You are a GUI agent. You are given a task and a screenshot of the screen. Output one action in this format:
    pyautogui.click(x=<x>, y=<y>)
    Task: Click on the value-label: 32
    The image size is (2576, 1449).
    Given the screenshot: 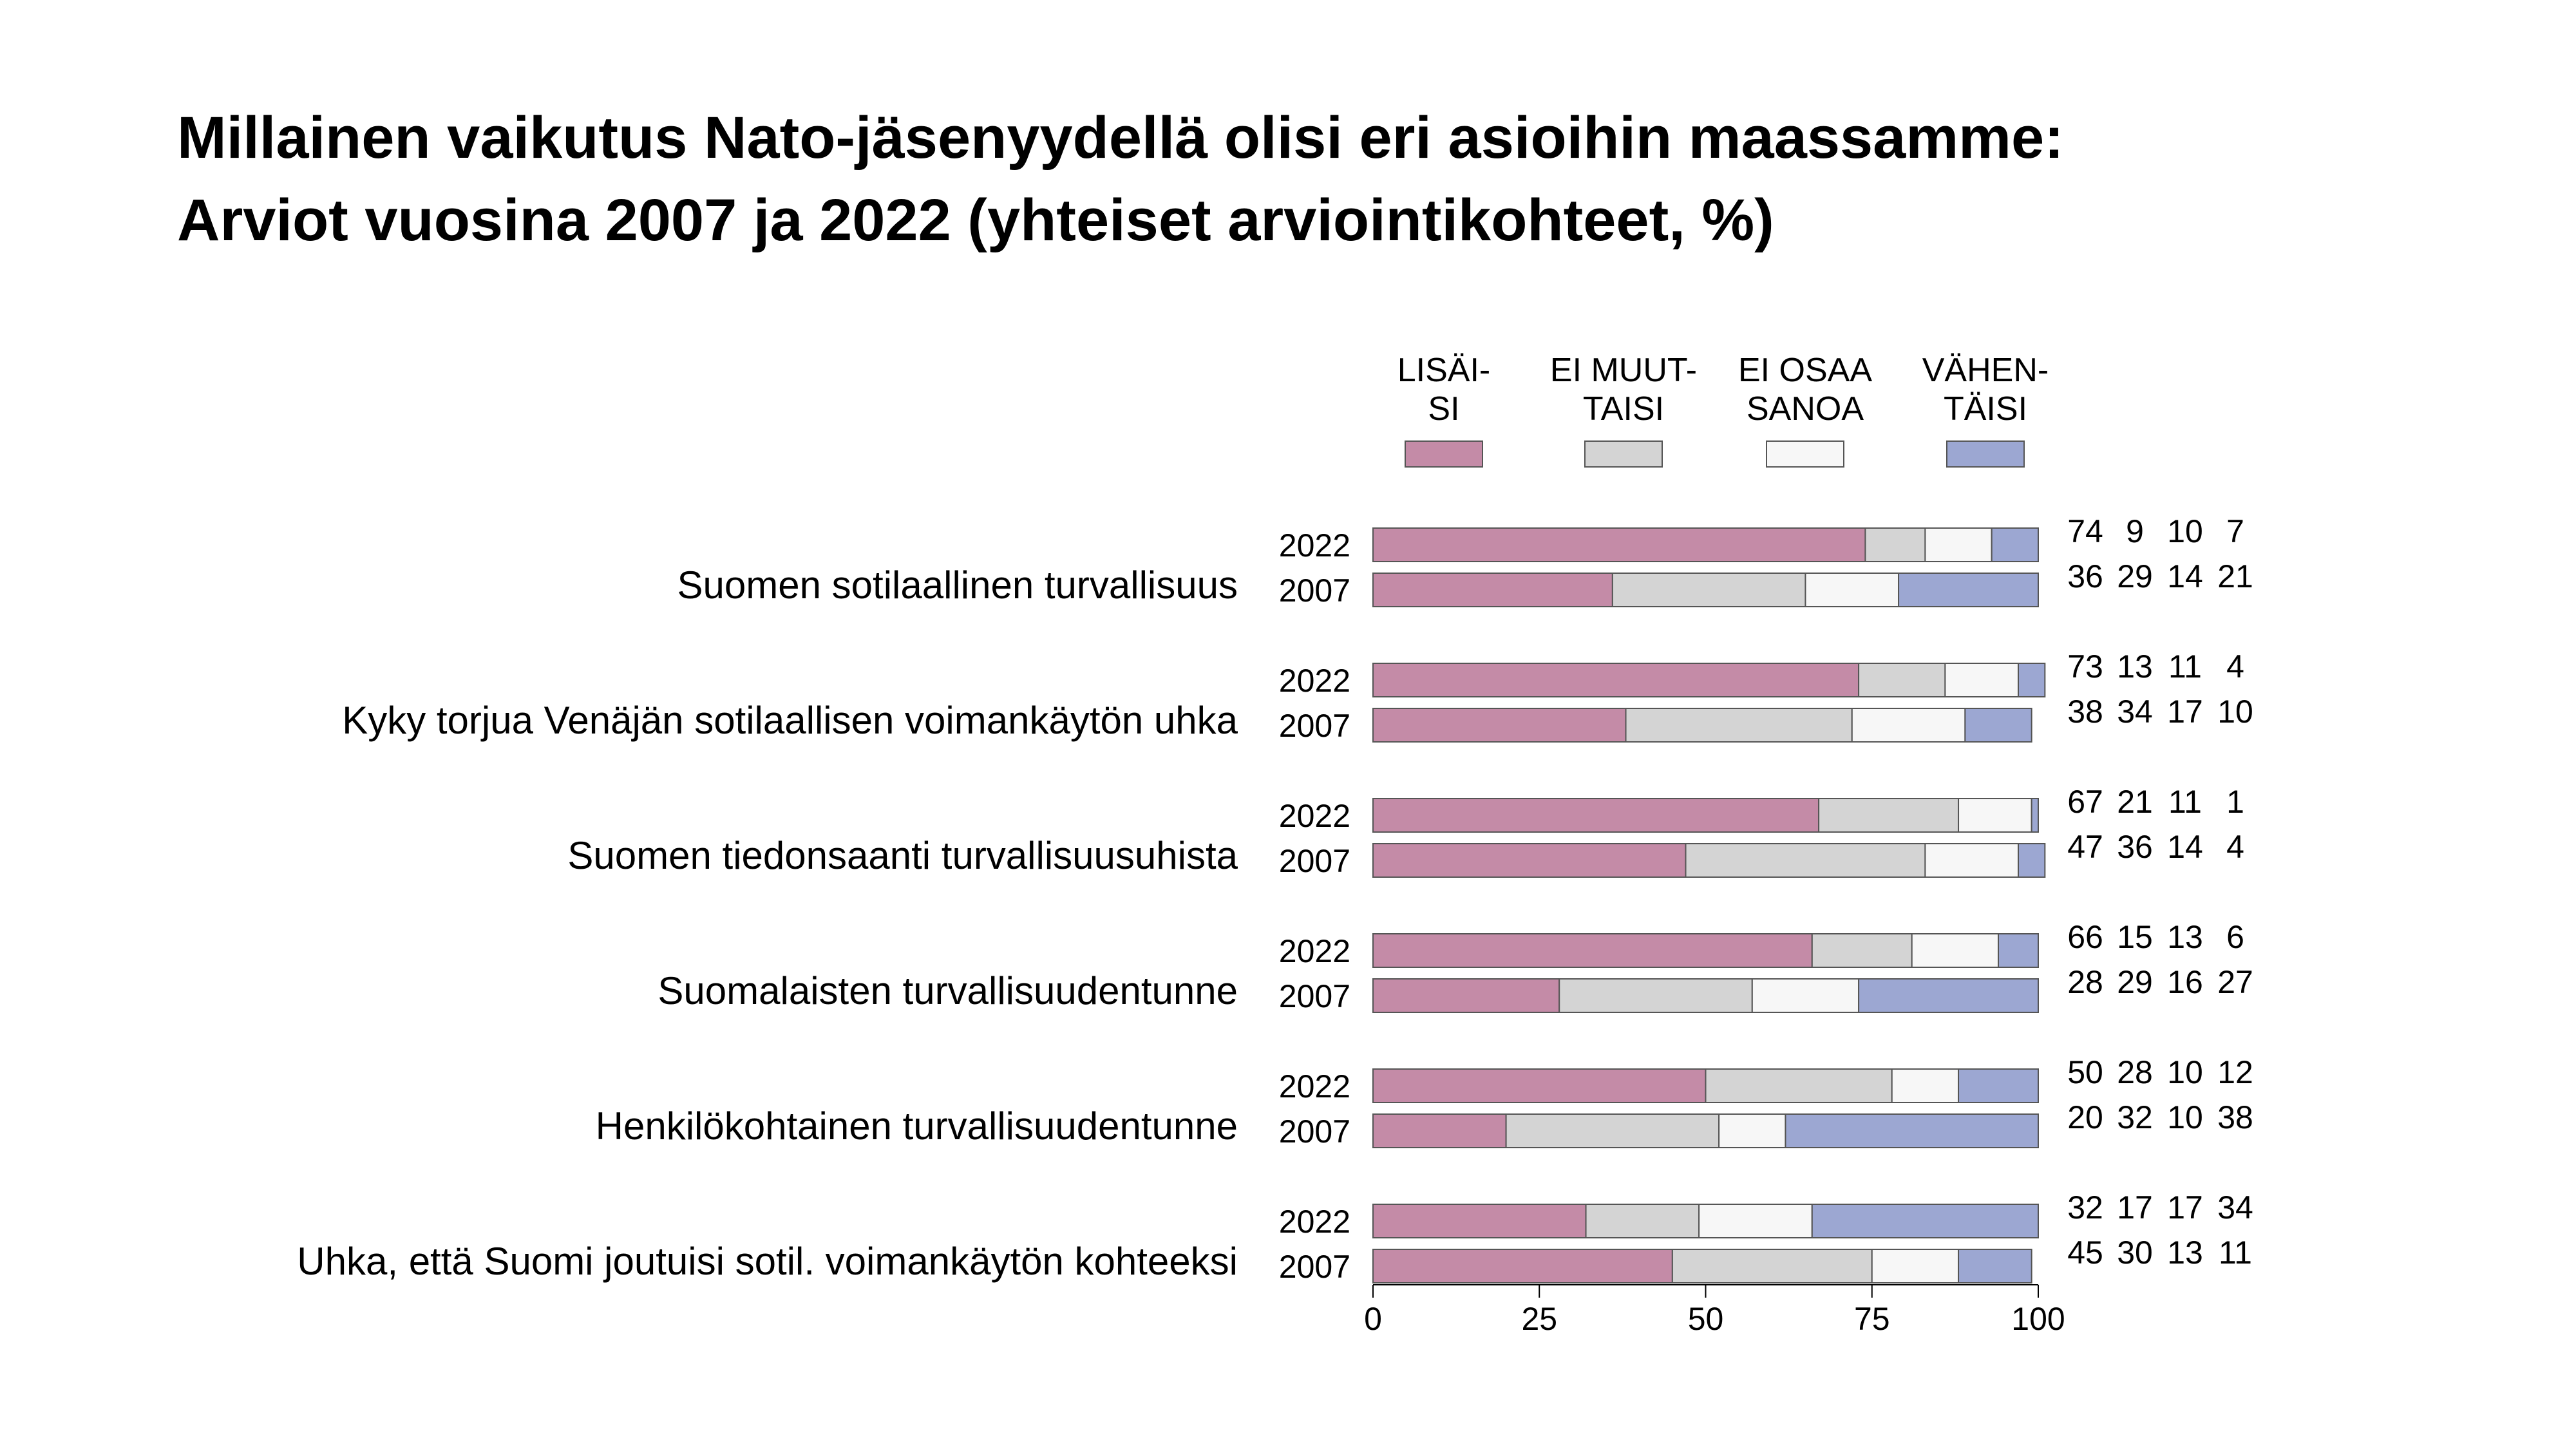 What is the action you would take?
    pyautogui.click(x=2085, y=1207)
    